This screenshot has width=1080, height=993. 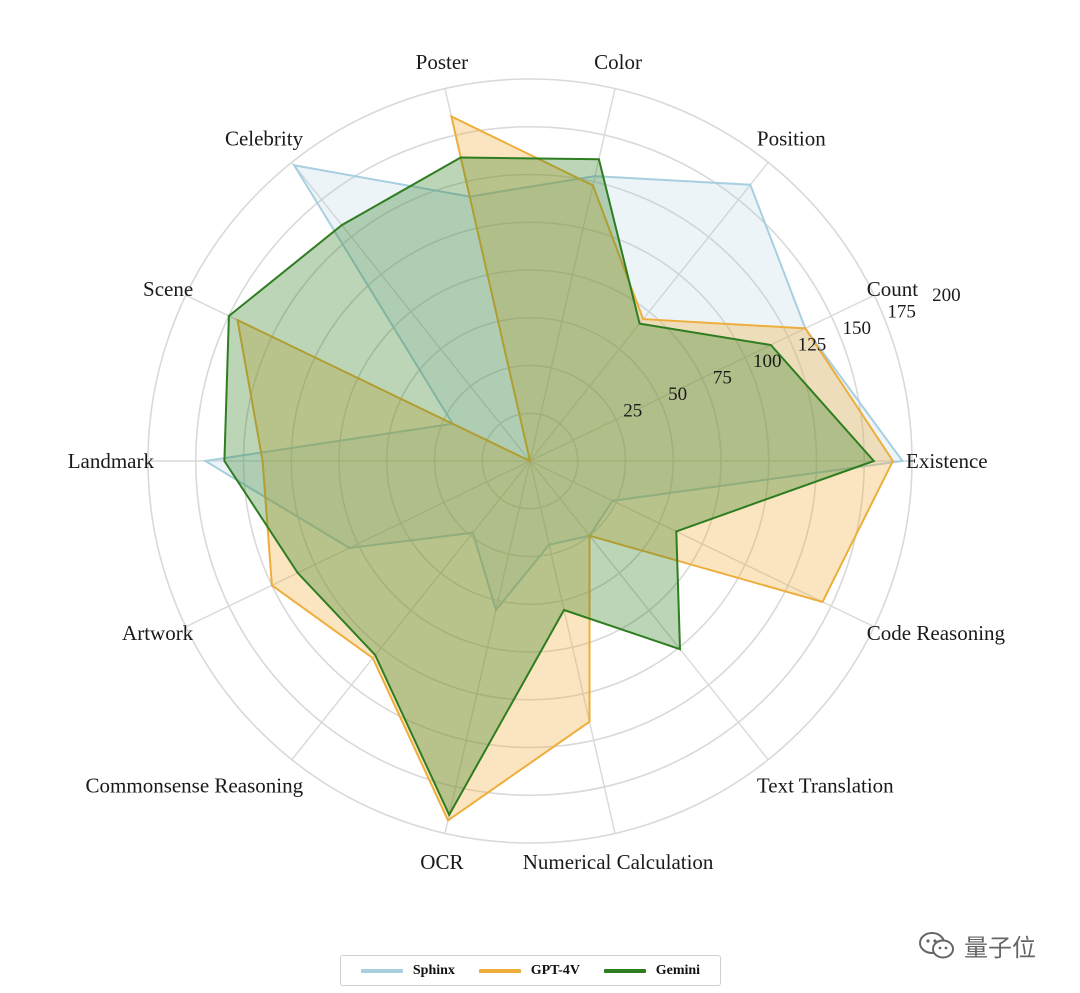 What do you see at coordinates (812, 344) in the screenshot?
I see `radial-tick-125: 125` at bounding box center [812, 344].